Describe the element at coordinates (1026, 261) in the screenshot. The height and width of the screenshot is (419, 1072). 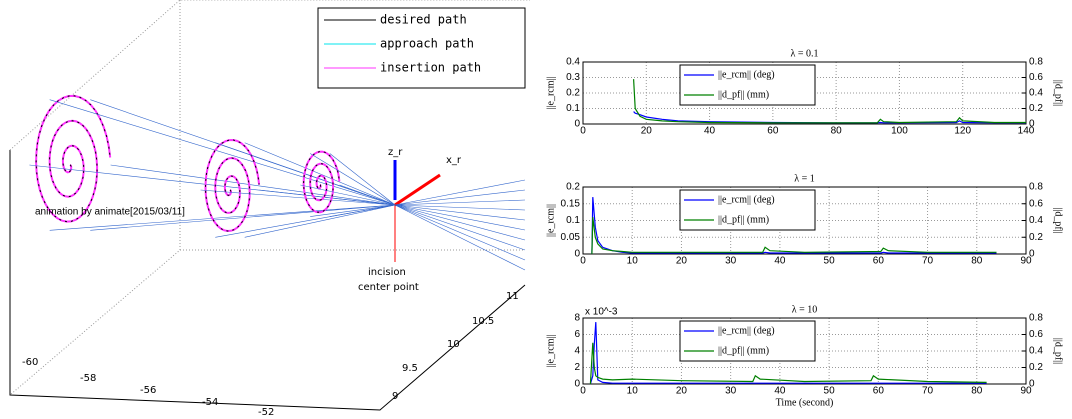
I see `x-tick-label: 90` at that location.